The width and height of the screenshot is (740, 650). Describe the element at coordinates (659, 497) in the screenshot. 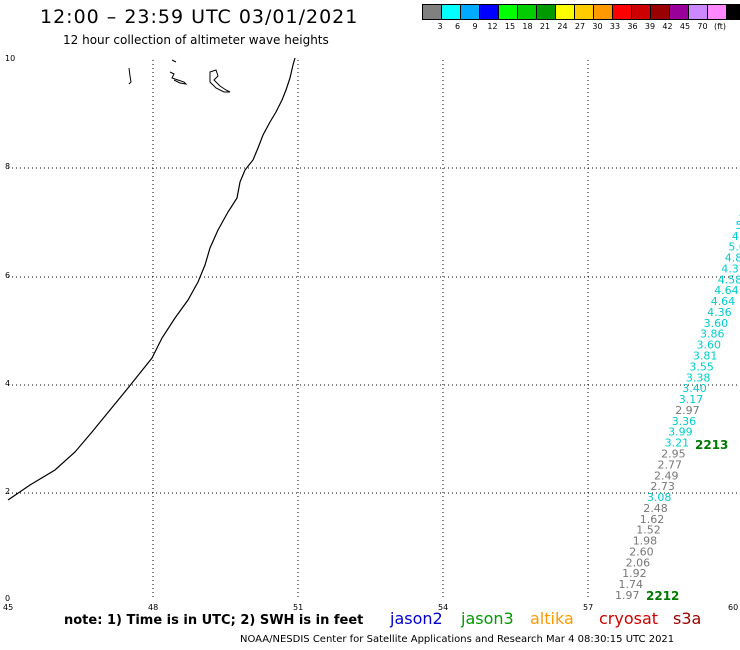

I see `swh-value: 3.08` at that location.